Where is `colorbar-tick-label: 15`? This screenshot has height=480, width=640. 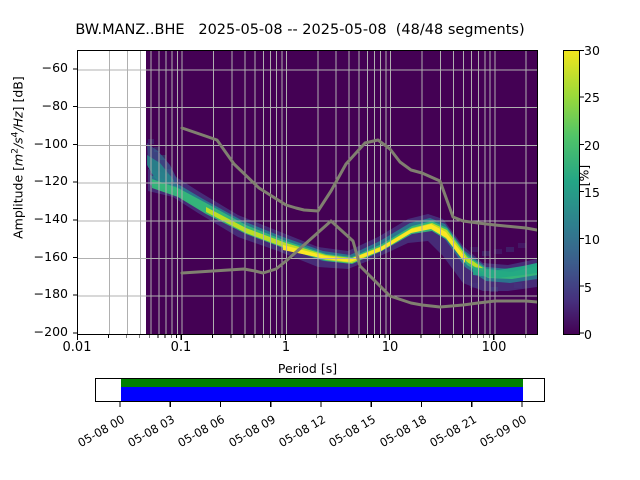
colorbar-tick-label: 15 is located at coordinates (592, 192).